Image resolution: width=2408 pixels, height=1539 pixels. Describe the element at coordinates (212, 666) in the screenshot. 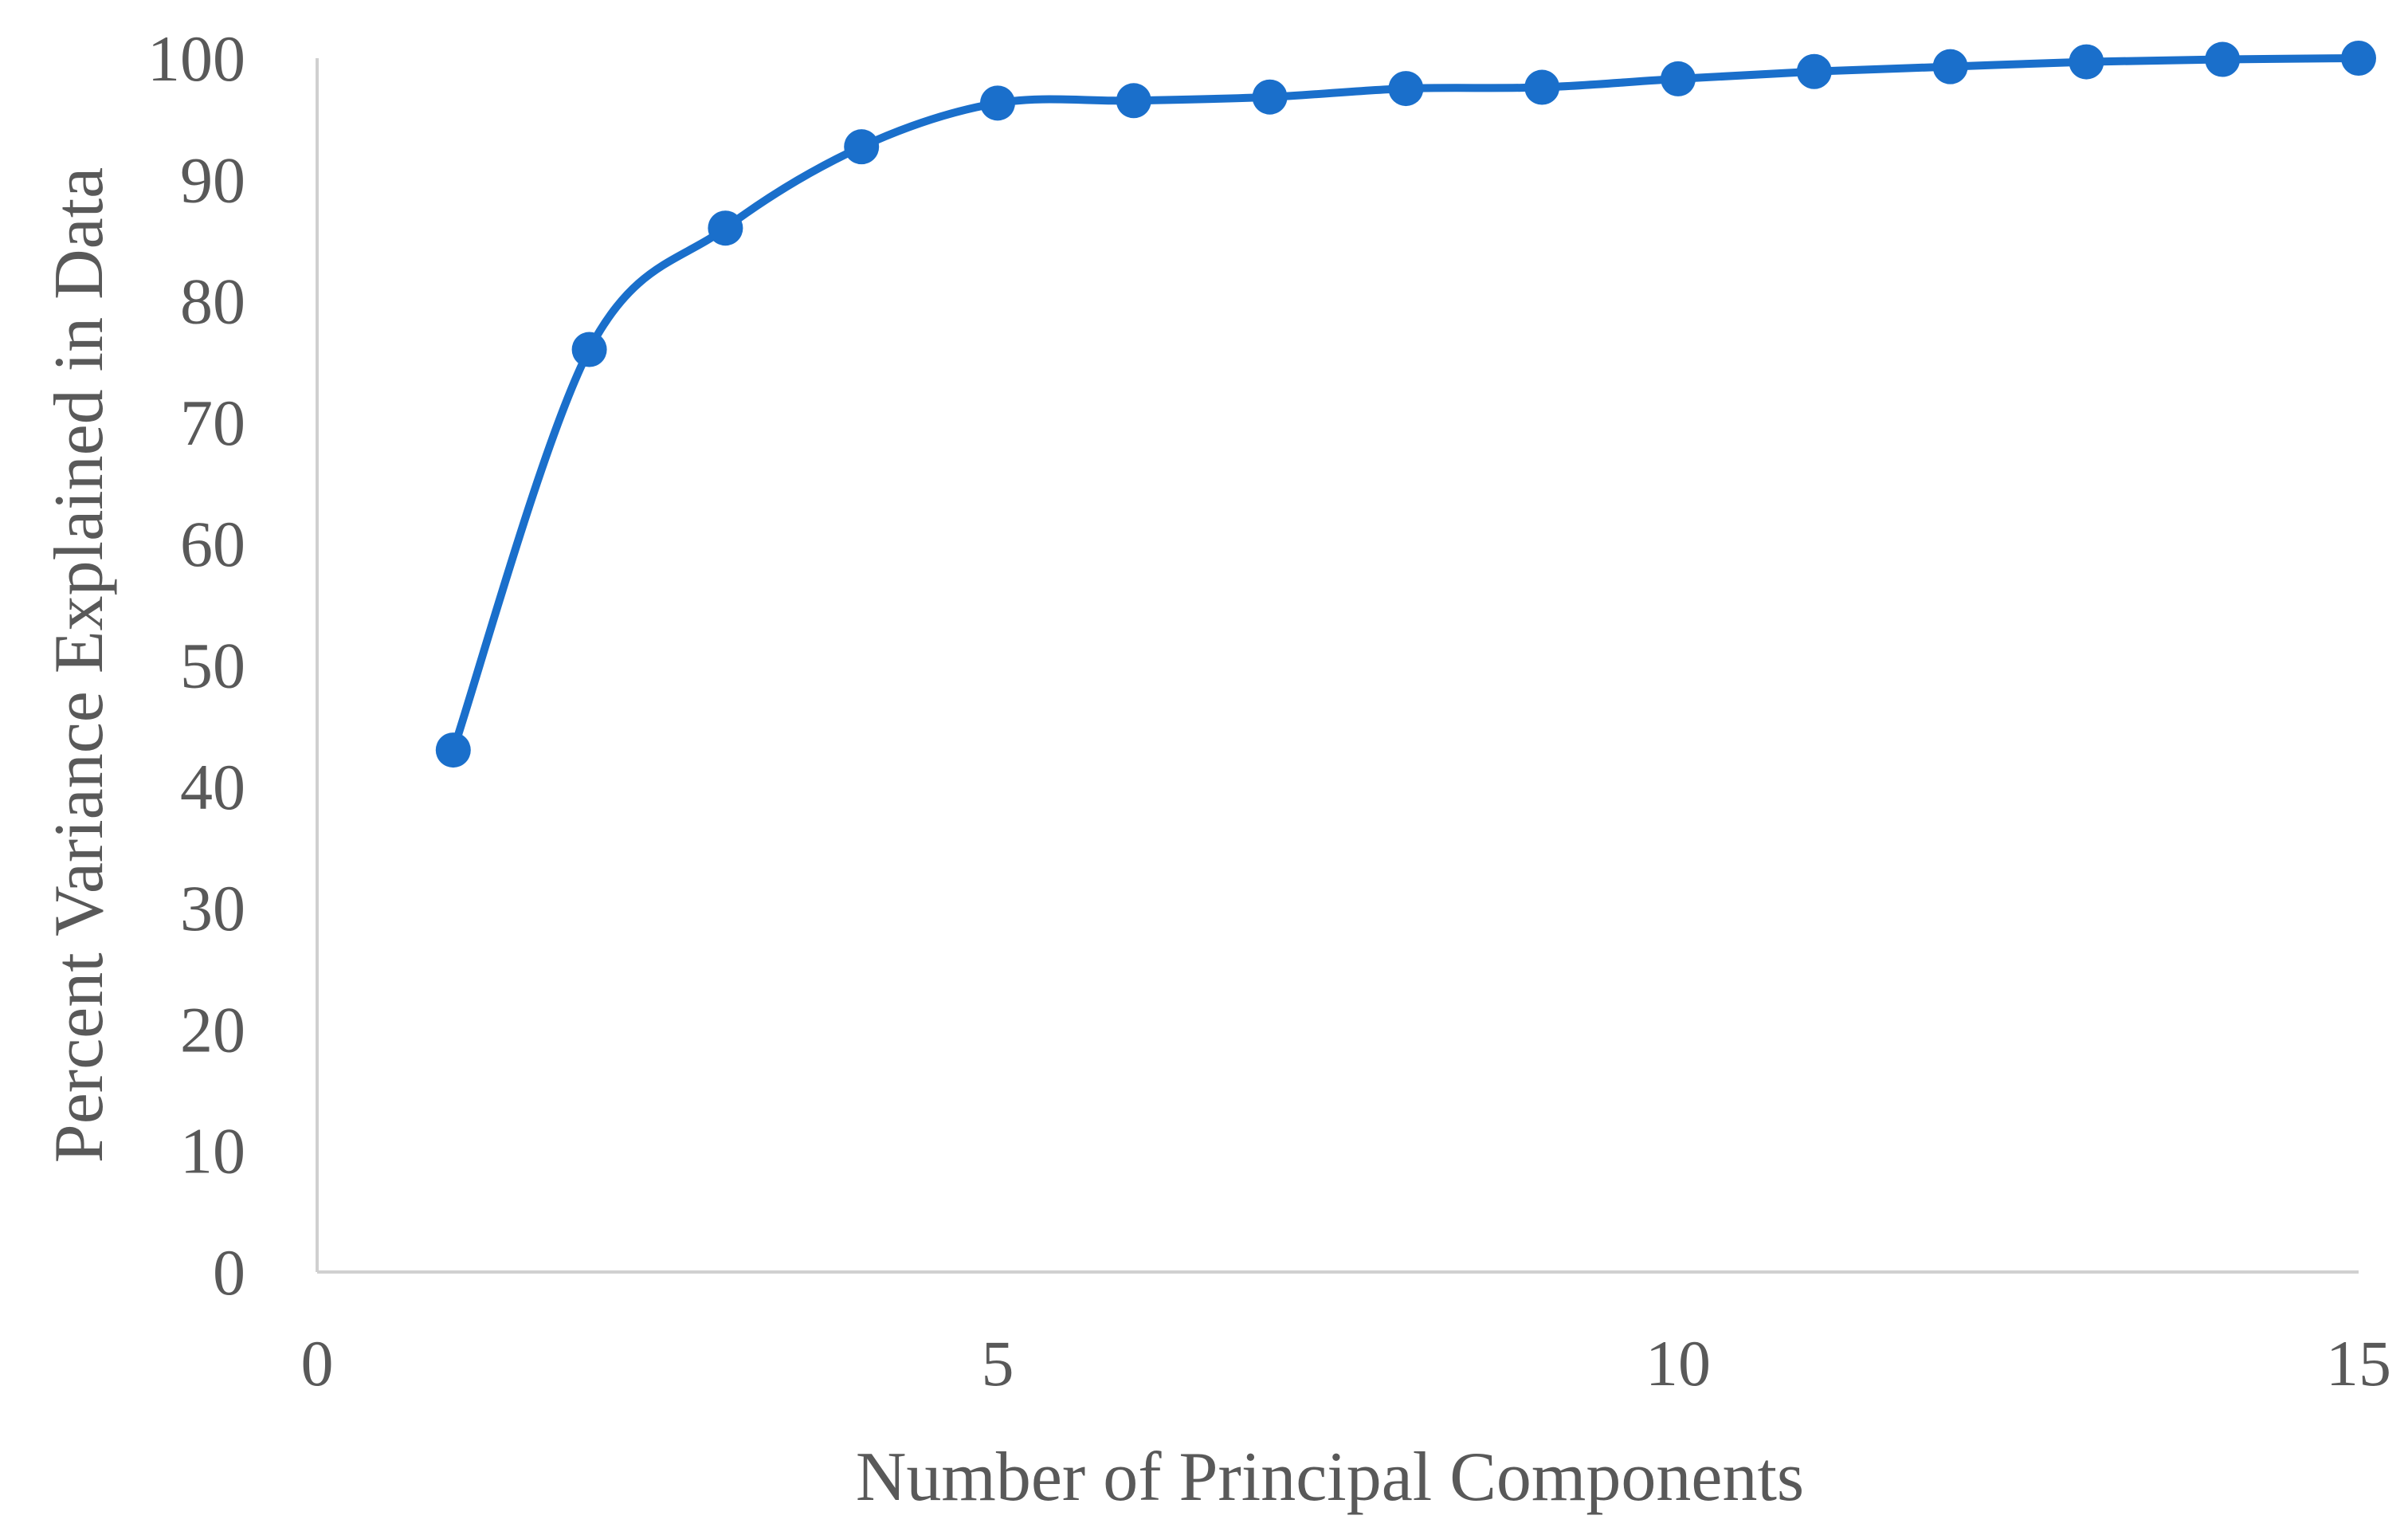

I see `y-tick-label: 50` at that location.